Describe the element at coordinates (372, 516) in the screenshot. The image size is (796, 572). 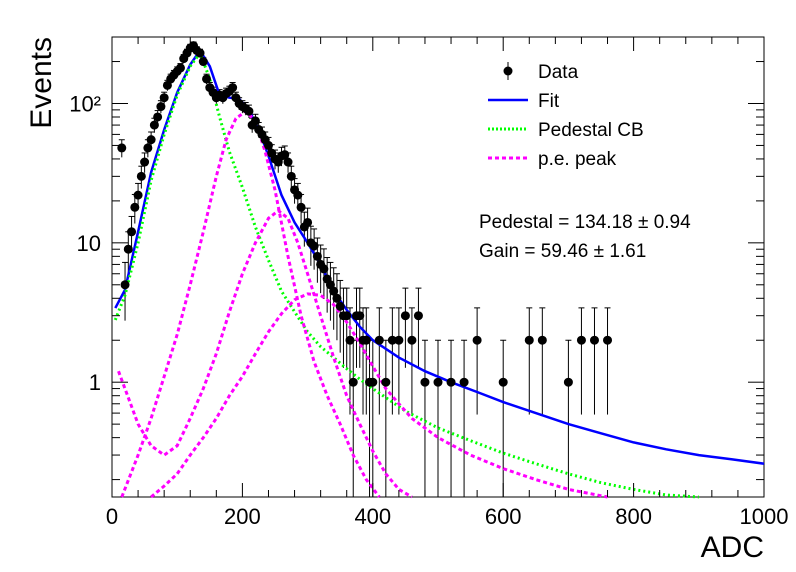
I see `x-tick-label: 400` at that location.